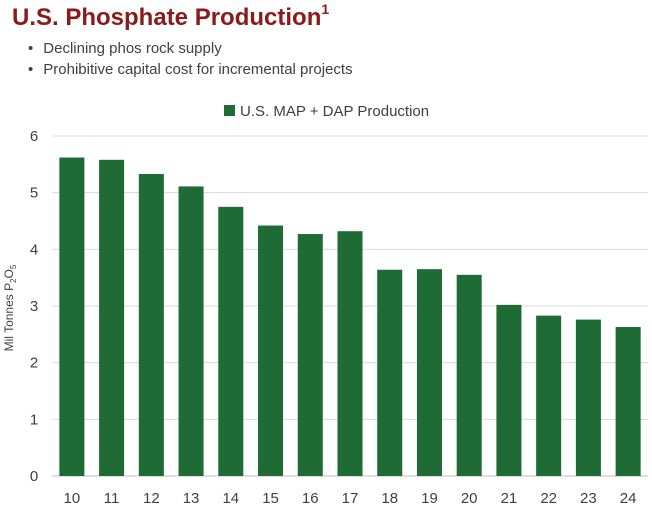 Image resolution: width=652 pixels, height=519 pixels. Describe the element at coordinates (190, 48) in the screenshot. I see `bullet-item: Declining phos rock supply` at that location.